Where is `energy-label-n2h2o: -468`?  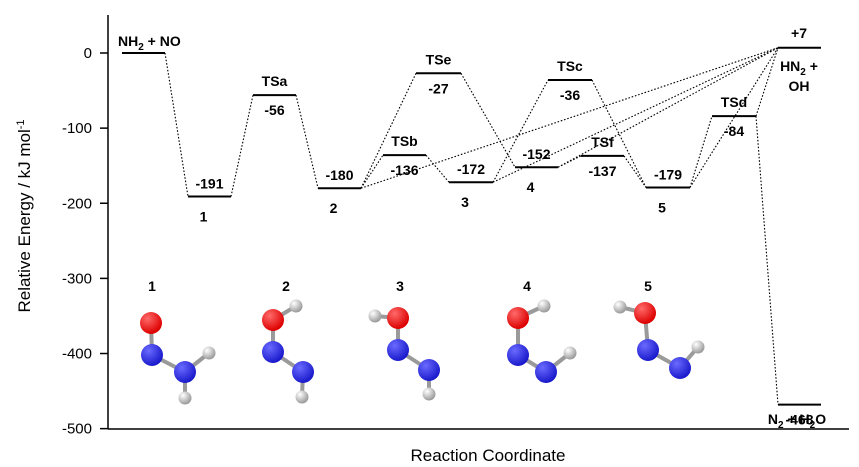 energy-label-n2h2o: -468 is located at coordinates (799, 420).